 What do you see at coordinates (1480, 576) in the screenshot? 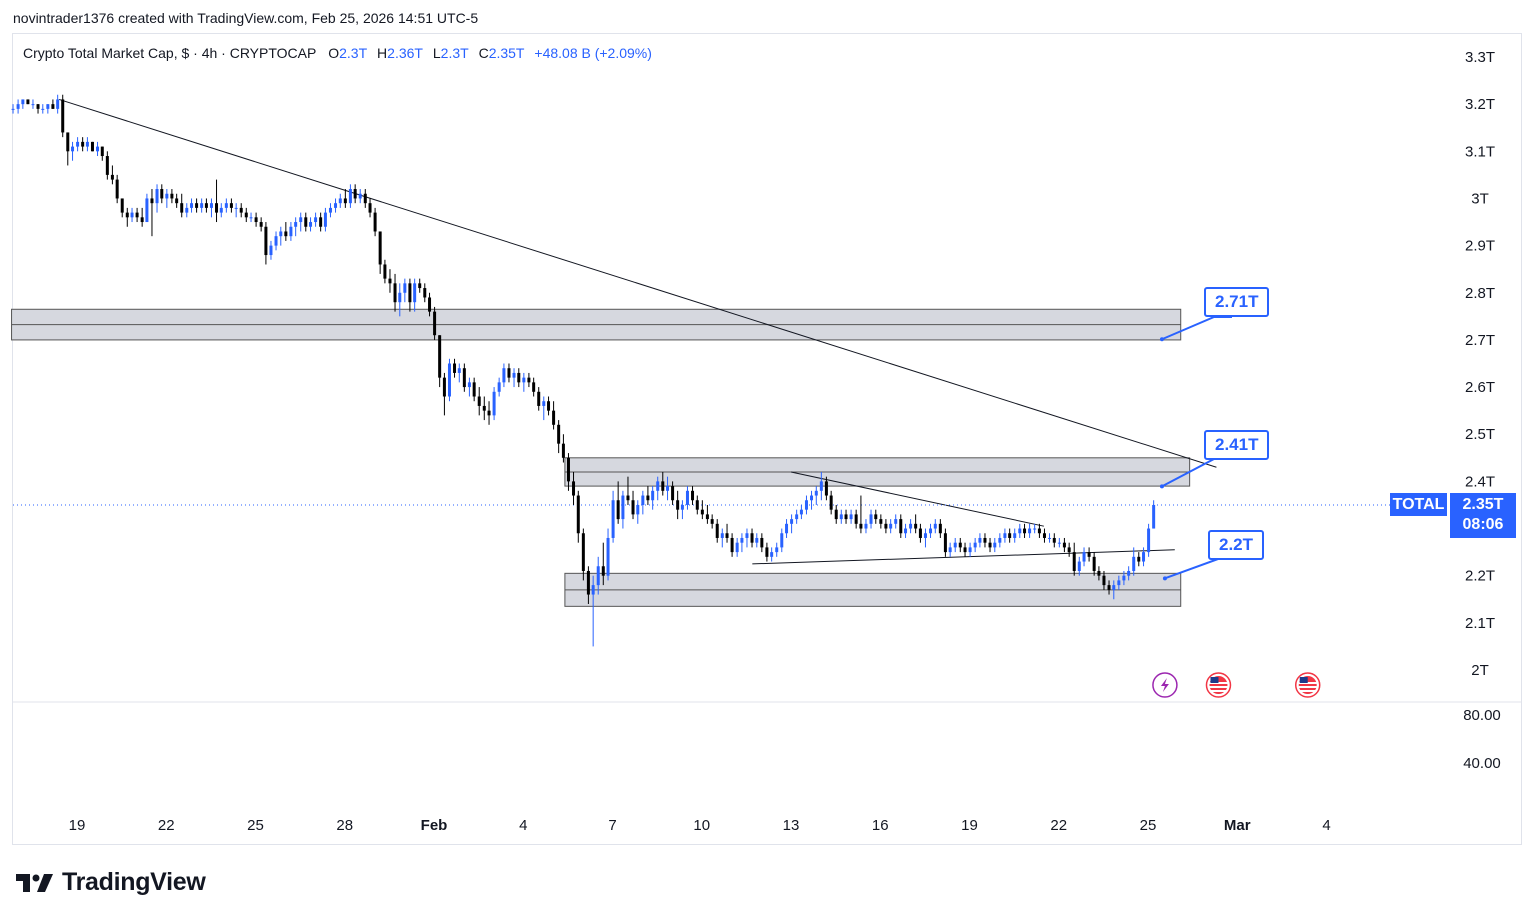
I see `price-tick-label: 2.2T` at bounding box center [1480, 576].